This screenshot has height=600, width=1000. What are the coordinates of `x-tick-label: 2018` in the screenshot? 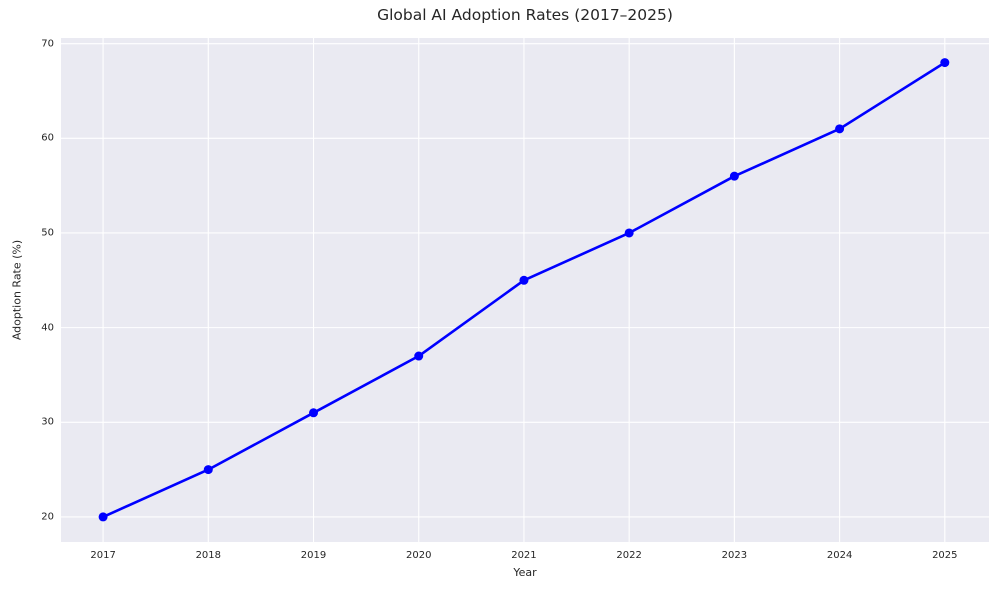 It's located at (208, 555).